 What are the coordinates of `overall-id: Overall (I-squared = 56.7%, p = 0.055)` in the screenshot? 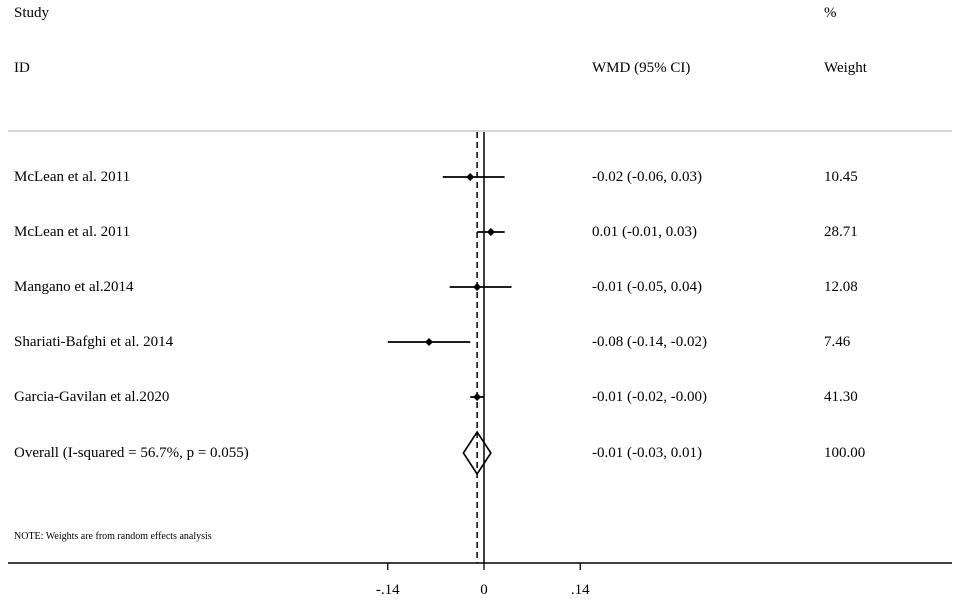 It's located at (131, 453).